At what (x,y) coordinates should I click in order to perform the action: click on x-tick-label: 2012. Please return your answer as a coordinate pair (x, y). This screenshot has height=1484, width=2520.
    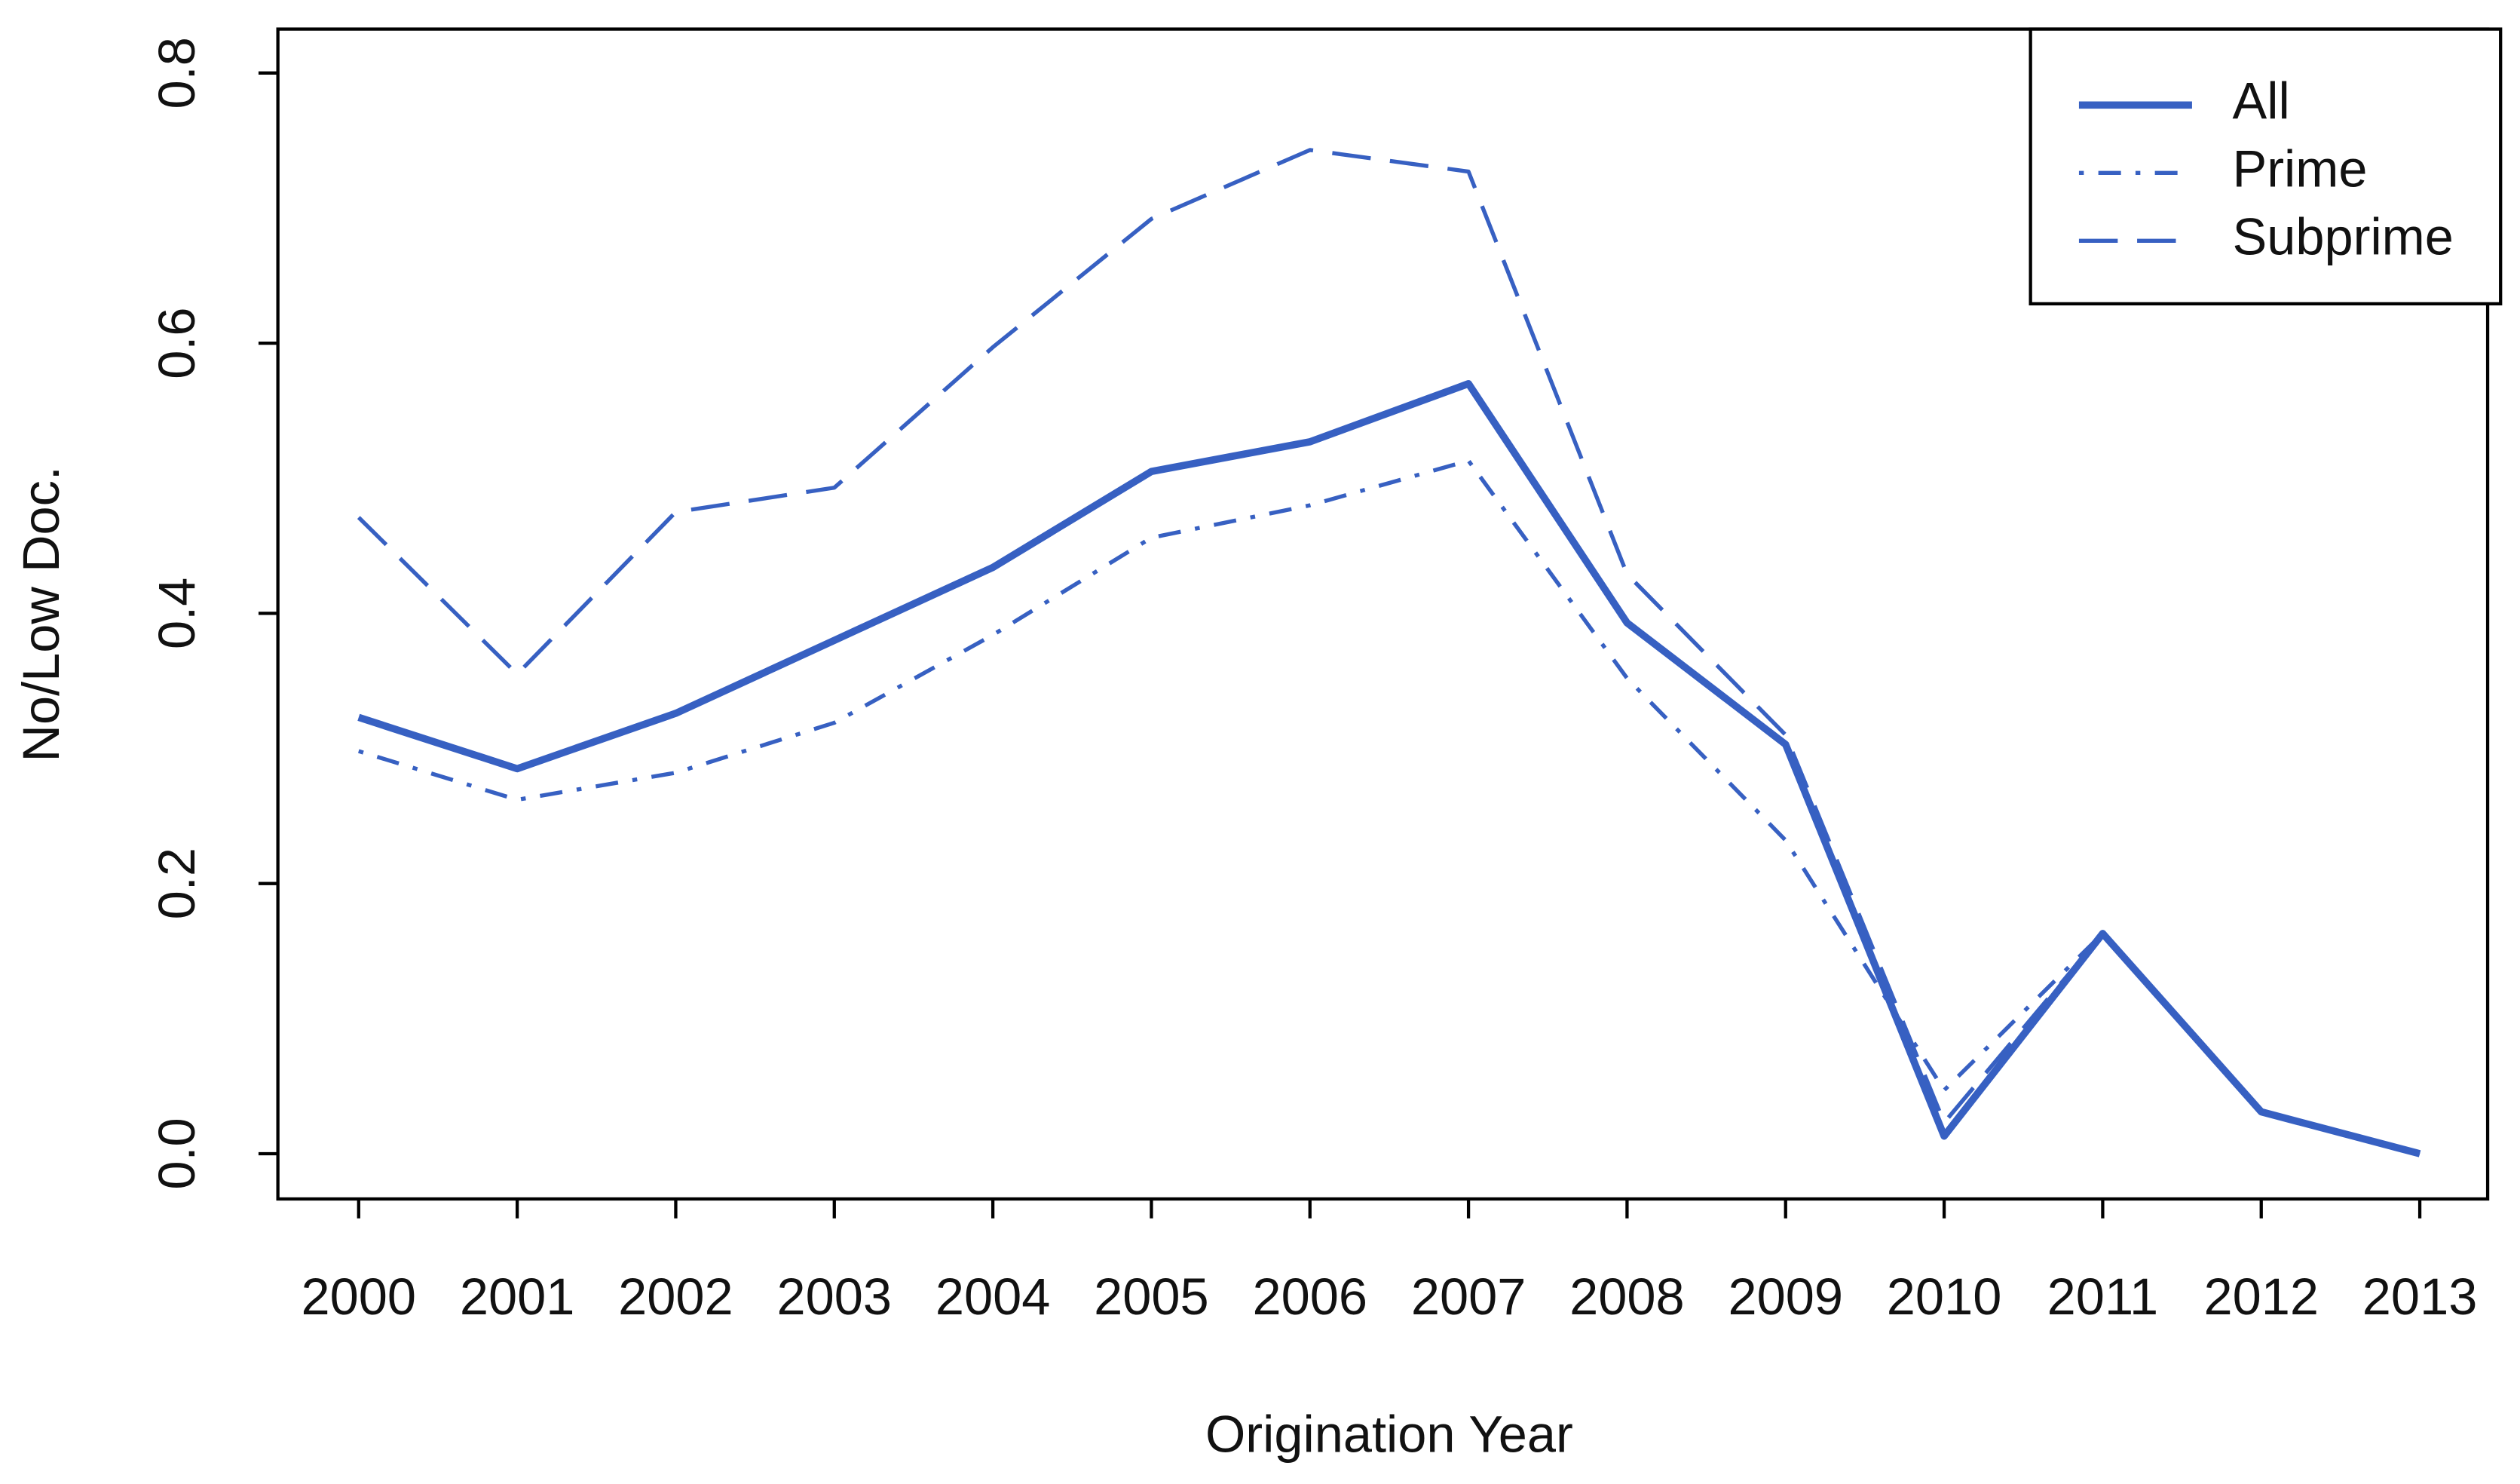
    Looking at the image, I should click on (2261, 1297).